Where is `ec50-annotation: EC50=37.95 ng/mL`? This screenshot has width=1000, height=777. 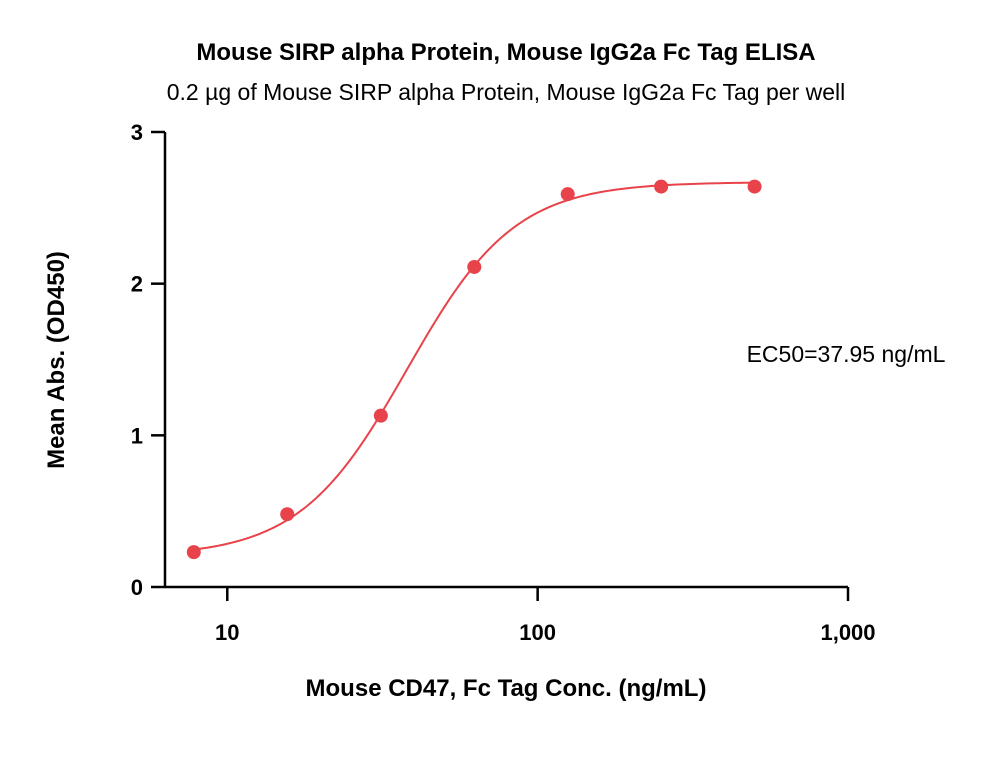 ec50-annotation: EC50=37.95 ng/mL is located at coordinates (846, 354).